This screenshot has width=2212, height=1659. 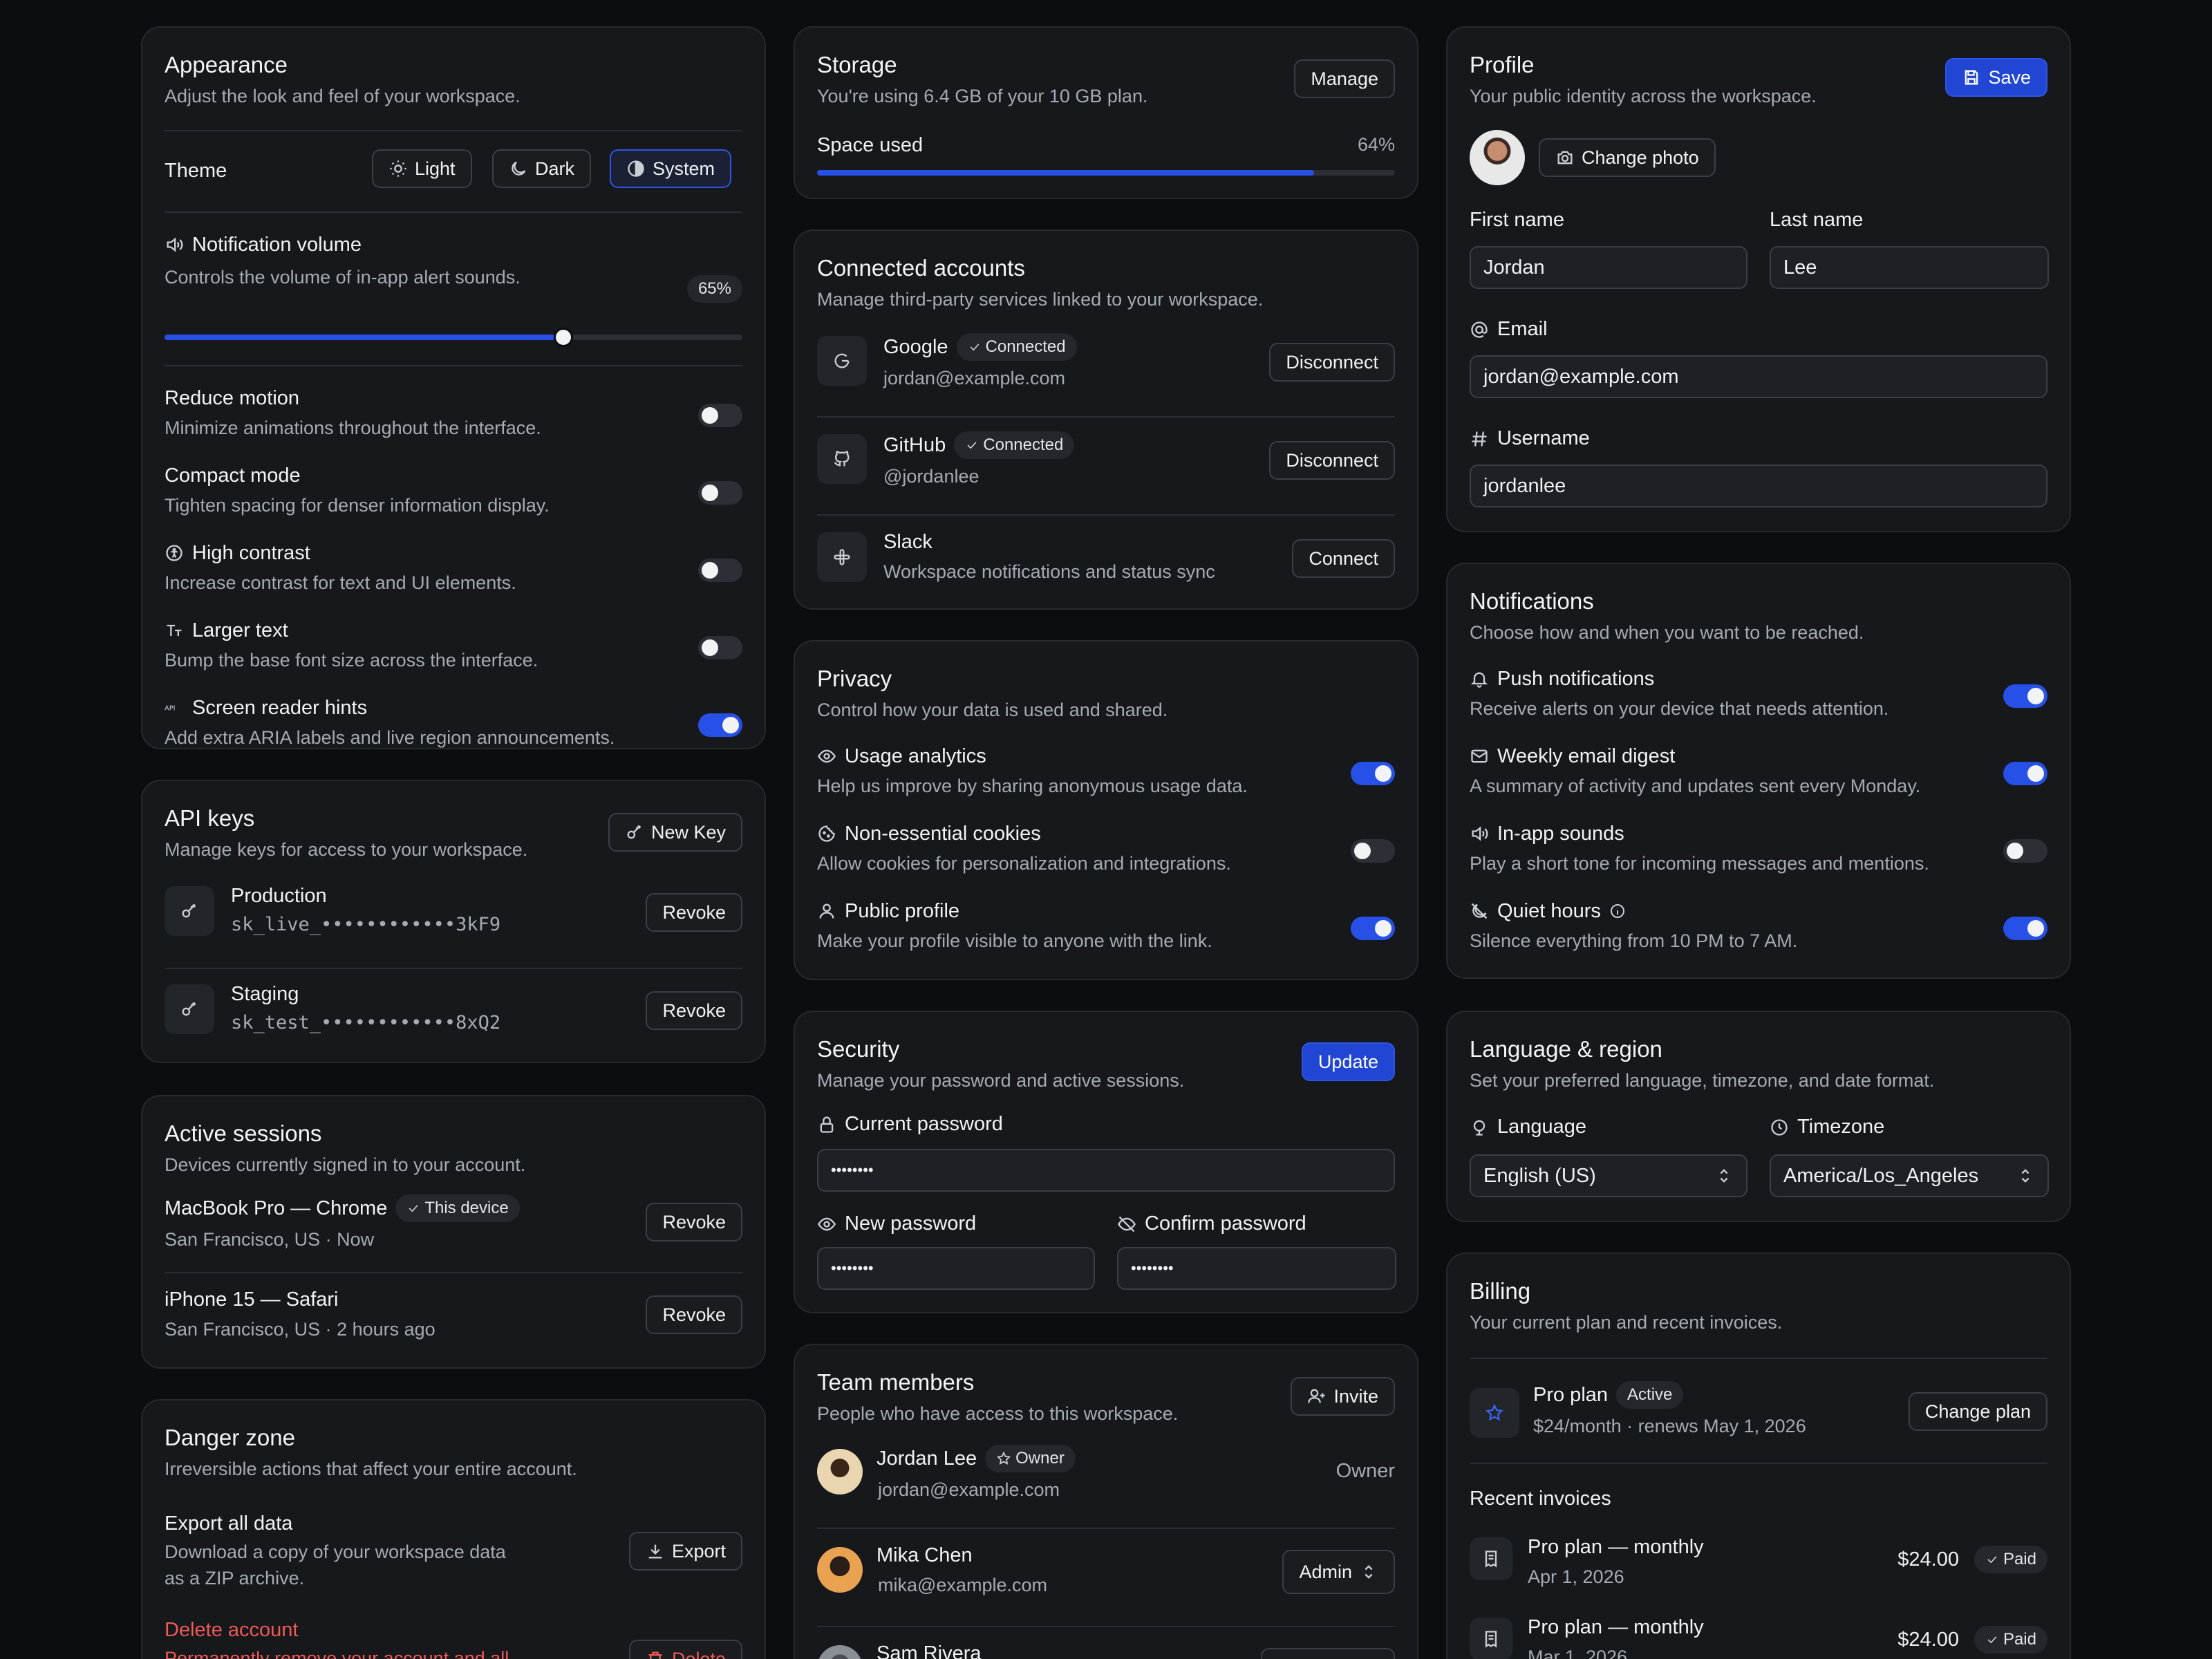 What do you see at coordinates (1788, 1562) in the screenshot?
I see `invoice-row: Pro plan — monthly Apr 1, 2026` at bounding box center [1788, 1562].